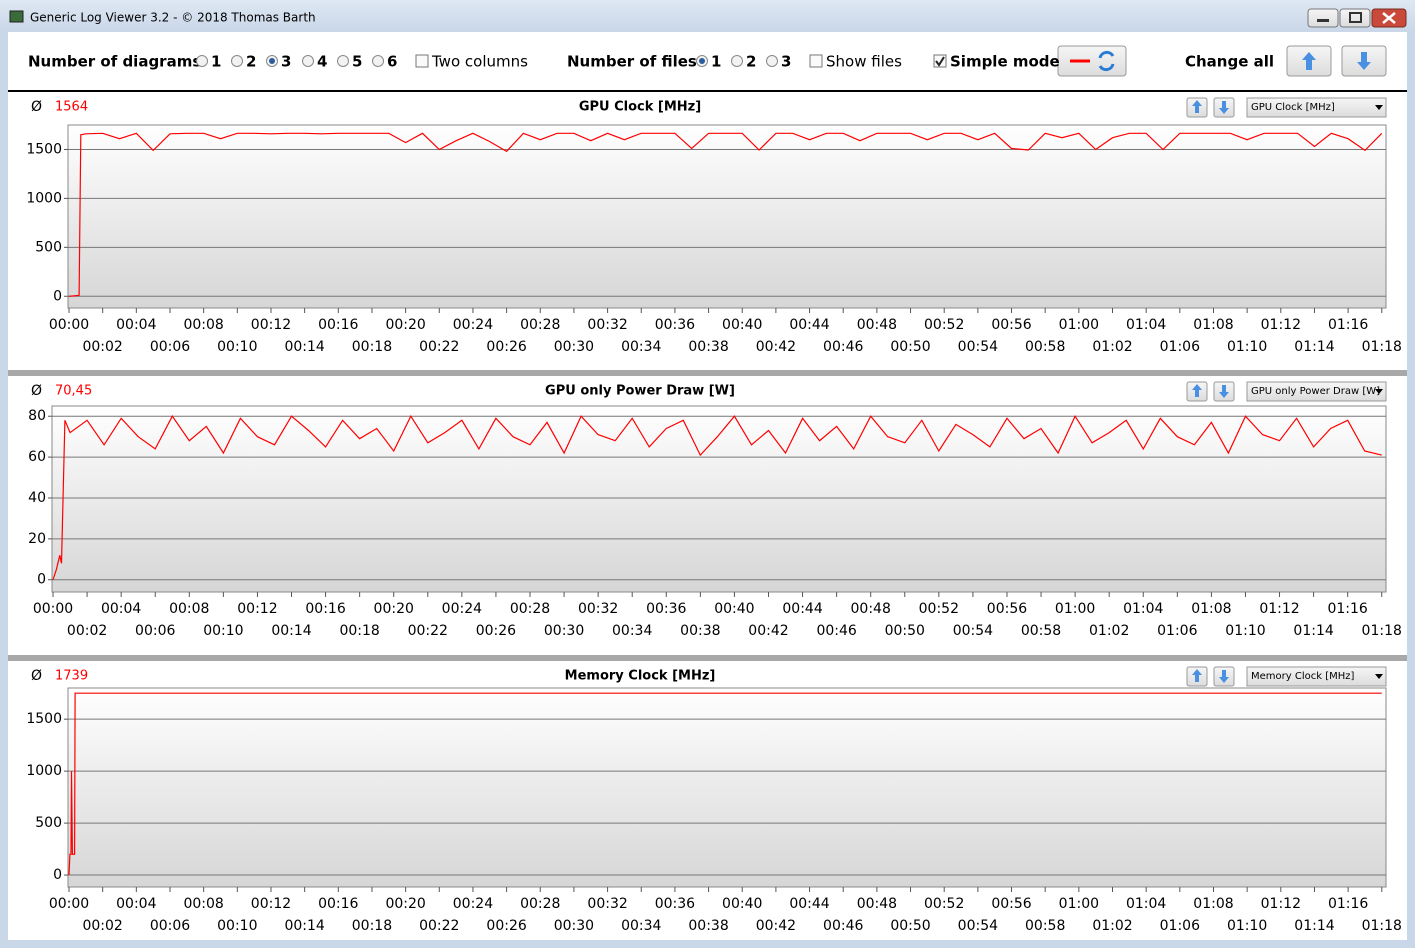  What do you see at coordinates (607, 325) in the screenshot?
I see `x-tick-label: 00:32` at bounding box center [607, 325].